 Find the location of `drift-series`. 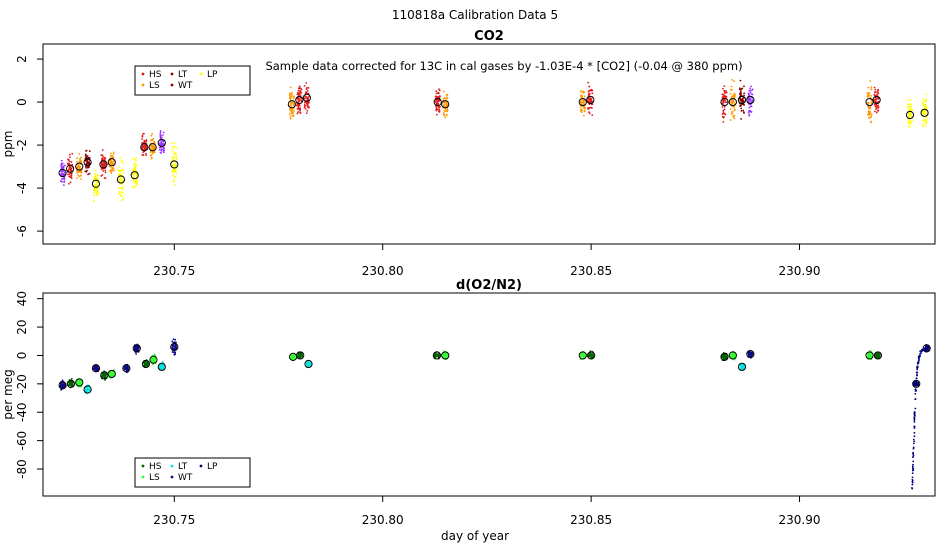

drift-series is located at coordinates (917, 419).